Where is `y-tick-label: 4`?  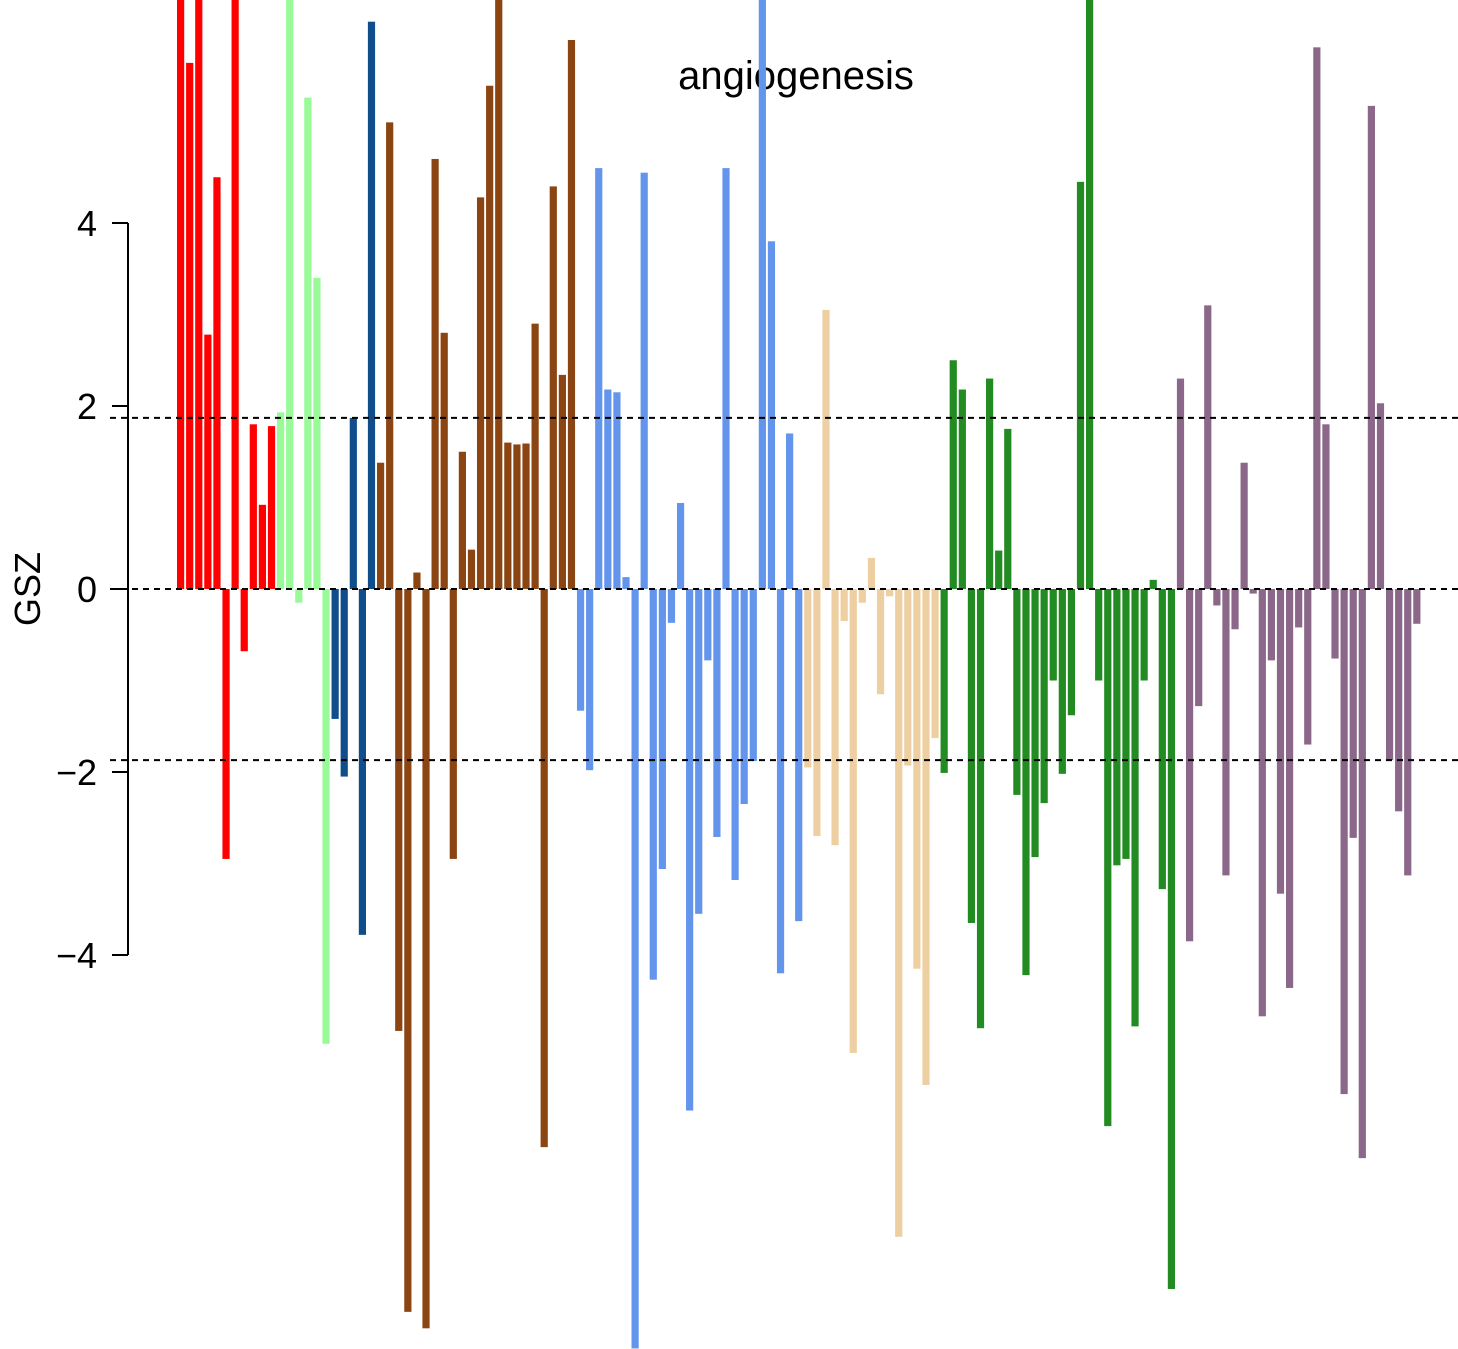
y-tick-label: 4 is located at coordinates (87, 223).